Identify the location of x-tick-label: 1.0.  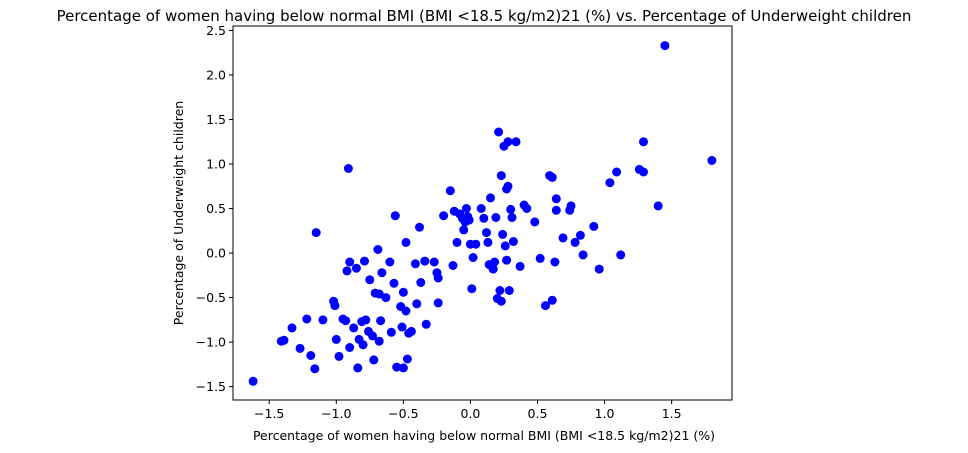
(605, 413).